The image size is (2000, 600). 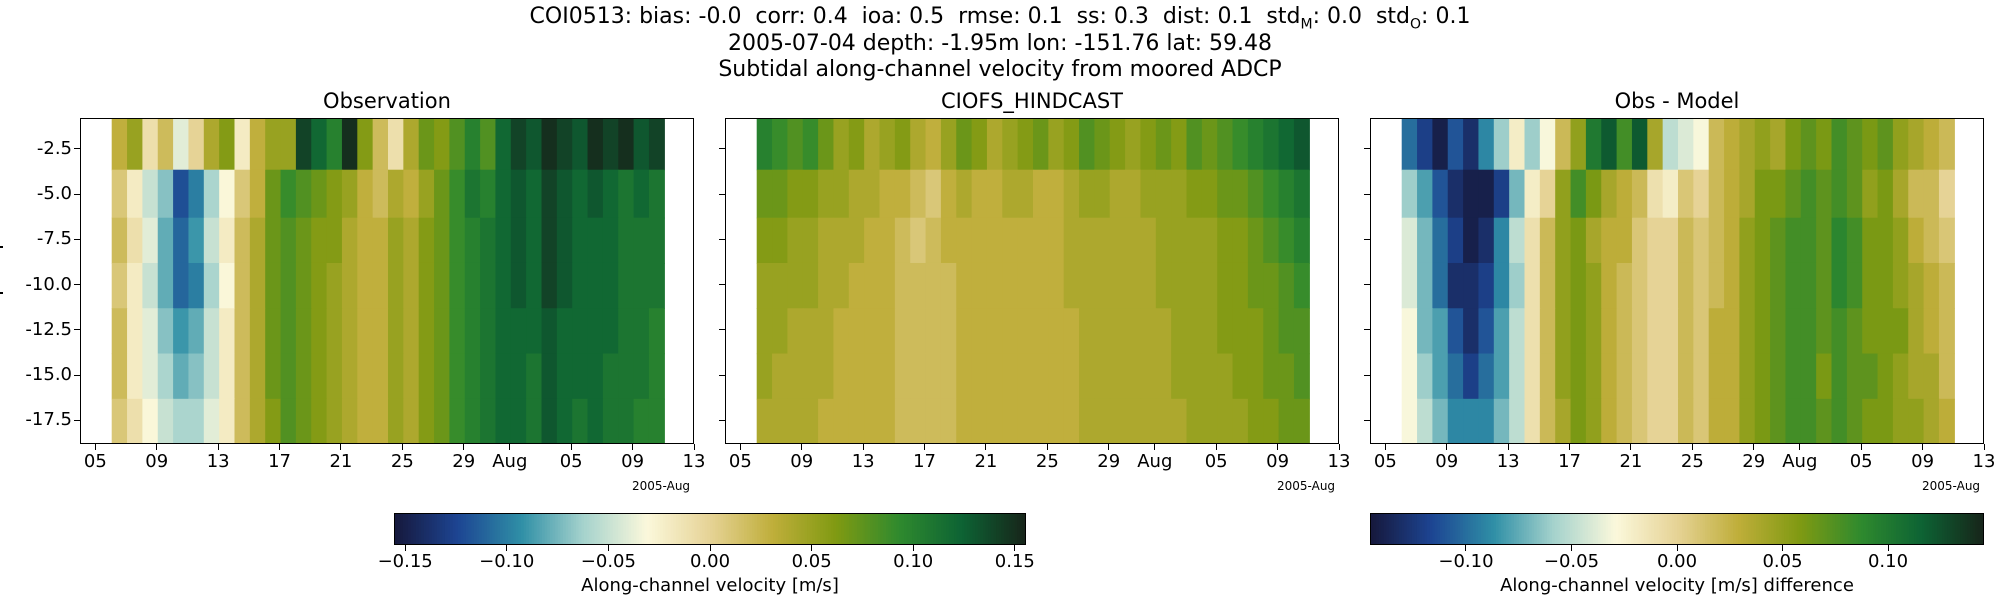 I want to click on x-tick-label: 13, so click(x=694, y=461).